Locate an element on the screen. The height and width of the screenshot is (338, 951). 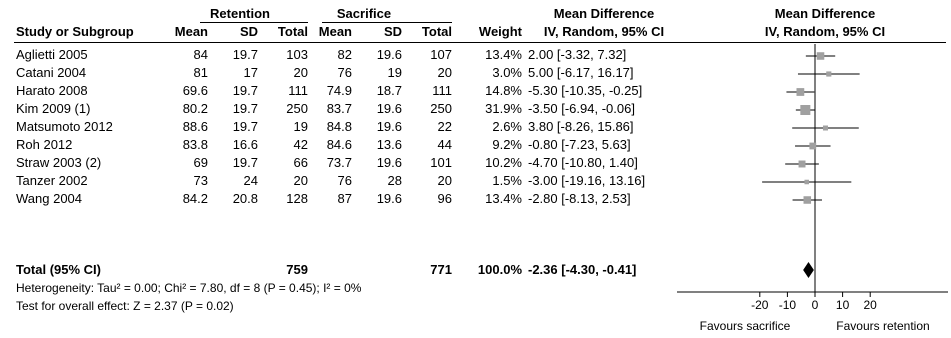
group-header-sacrifice: Sacrifice is located at coordinates (364, 13).